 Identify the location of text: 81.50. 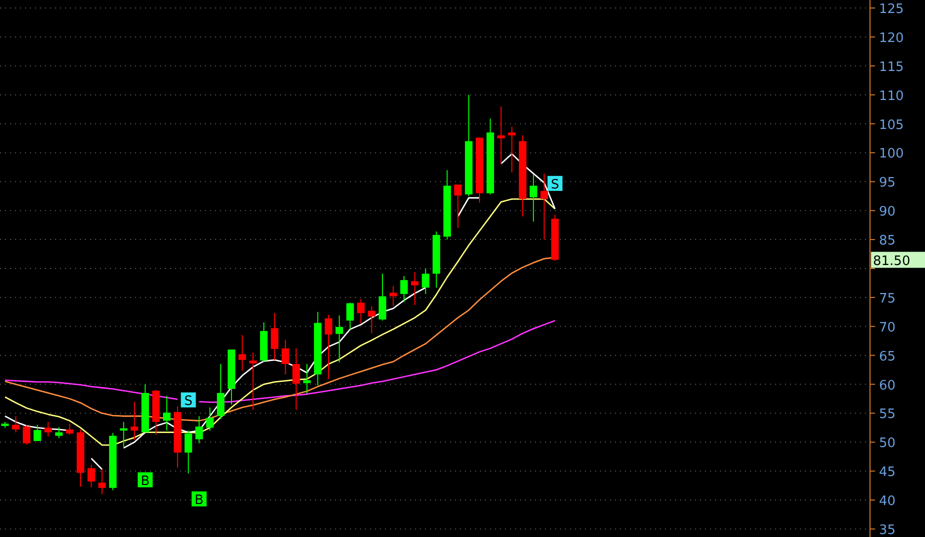
(891, 261).